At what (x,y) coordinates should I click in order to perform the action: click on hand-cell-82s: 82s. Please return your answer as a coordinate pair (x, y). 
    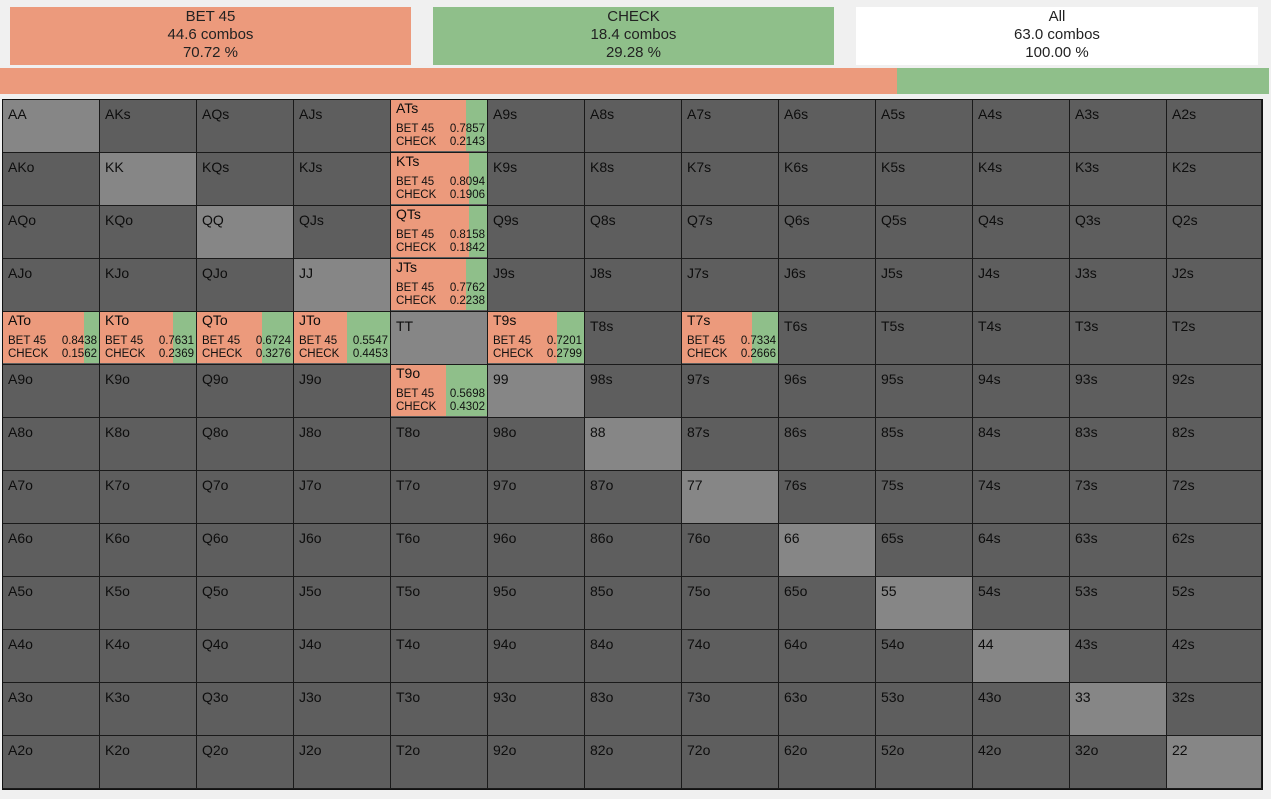
    Looking at the image, I should click on (1214, 444).